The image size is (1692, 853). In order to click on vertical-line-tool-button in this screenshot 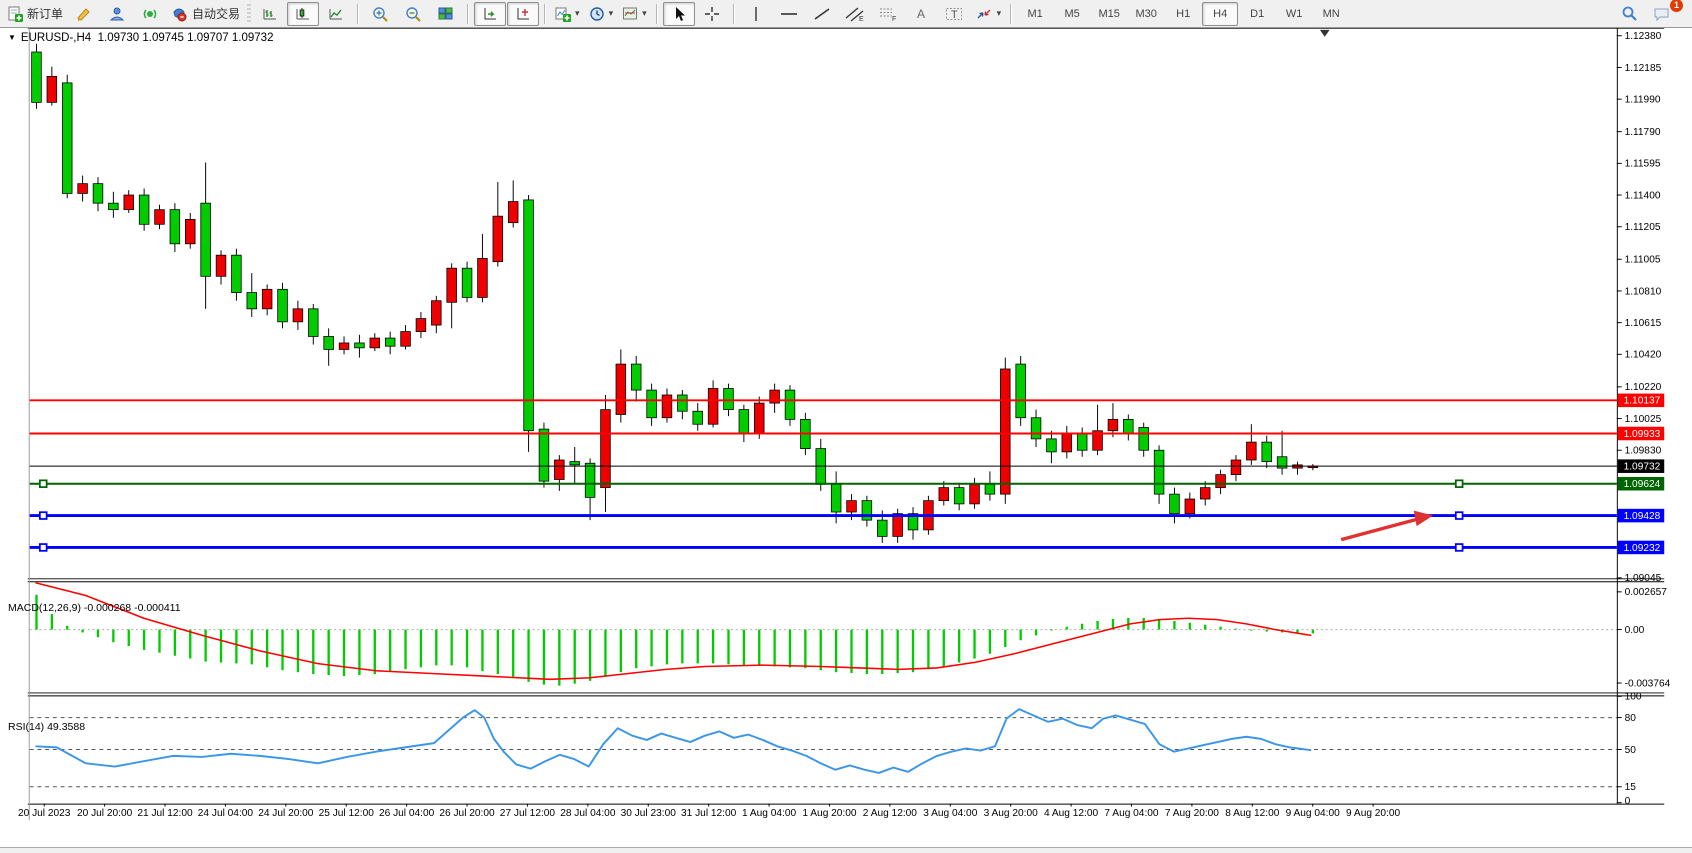, I will do `click(756, 14)`.